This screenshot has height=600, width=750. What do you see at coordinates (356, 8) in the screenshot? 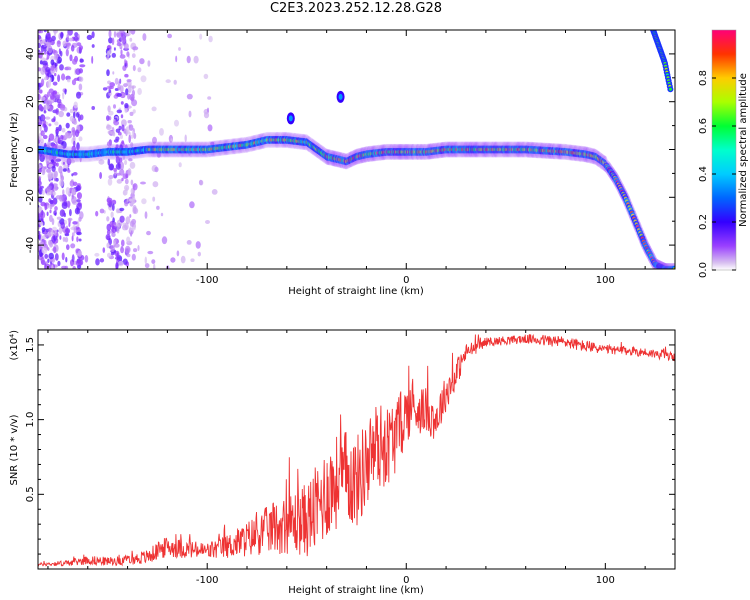
I see `figure-title: C2E3.2023.252.12.28.G28` at bounding box center [356, 8].